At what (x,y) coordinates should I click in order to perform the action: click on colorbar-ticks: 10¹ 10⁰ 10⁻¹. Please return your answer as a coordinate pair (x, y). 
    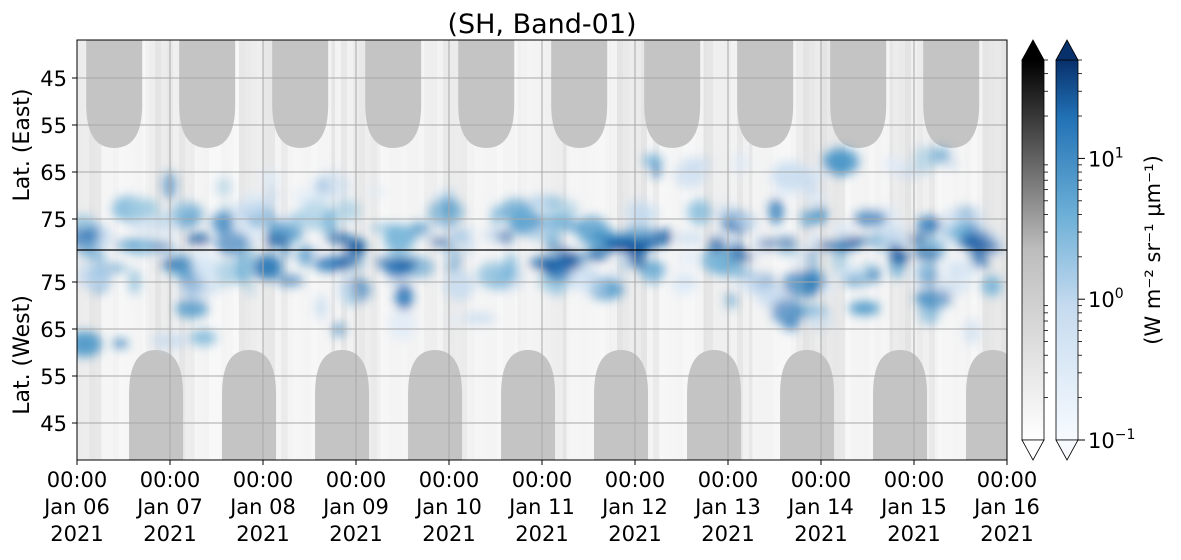
    Looking at the image, I should click on (1089, 256).